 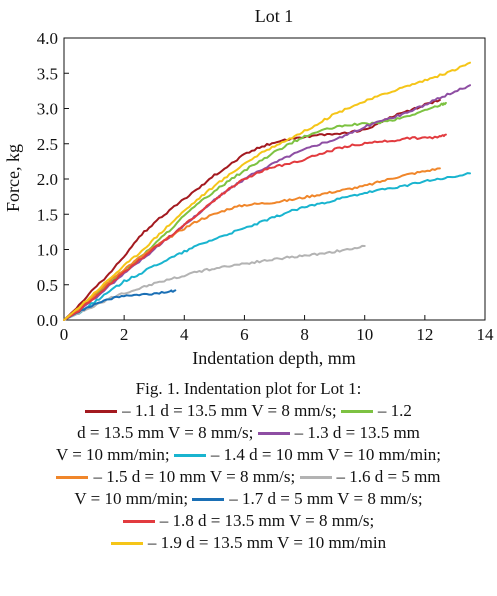 I want to click on y-tick-label: 2.0, so click(x=47, y=179).